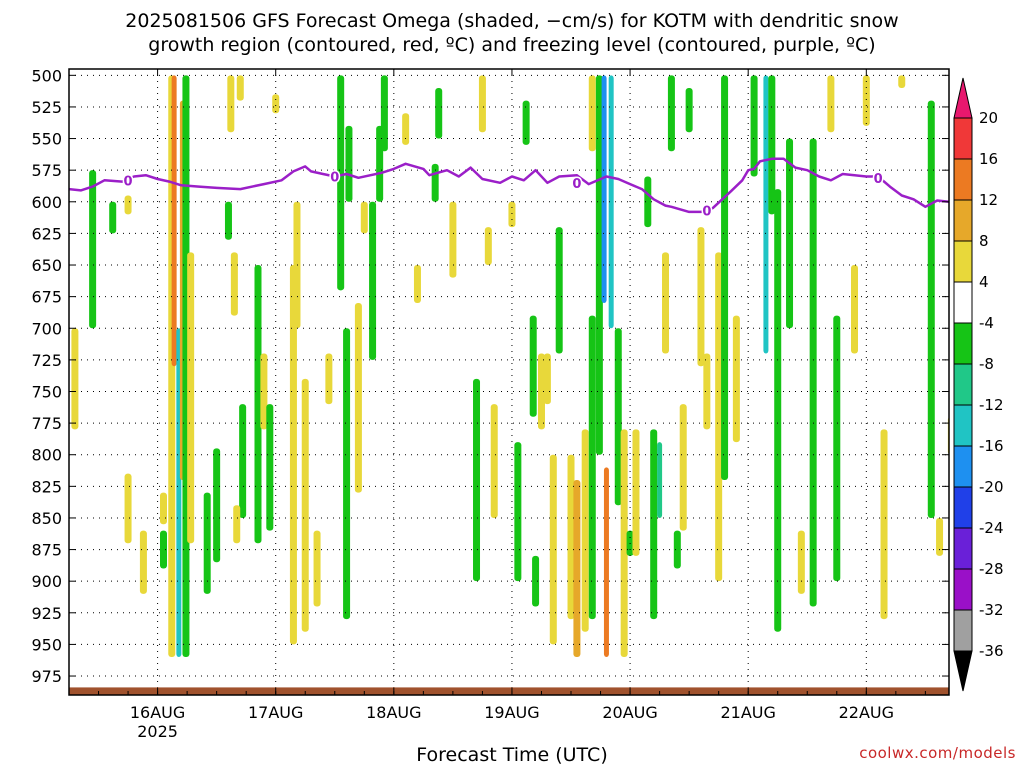  What do you see at coordinates (988, 159) in the screenshot?
I see `colorbar-tick-label-1: 16` at bounding box center [988, 159].